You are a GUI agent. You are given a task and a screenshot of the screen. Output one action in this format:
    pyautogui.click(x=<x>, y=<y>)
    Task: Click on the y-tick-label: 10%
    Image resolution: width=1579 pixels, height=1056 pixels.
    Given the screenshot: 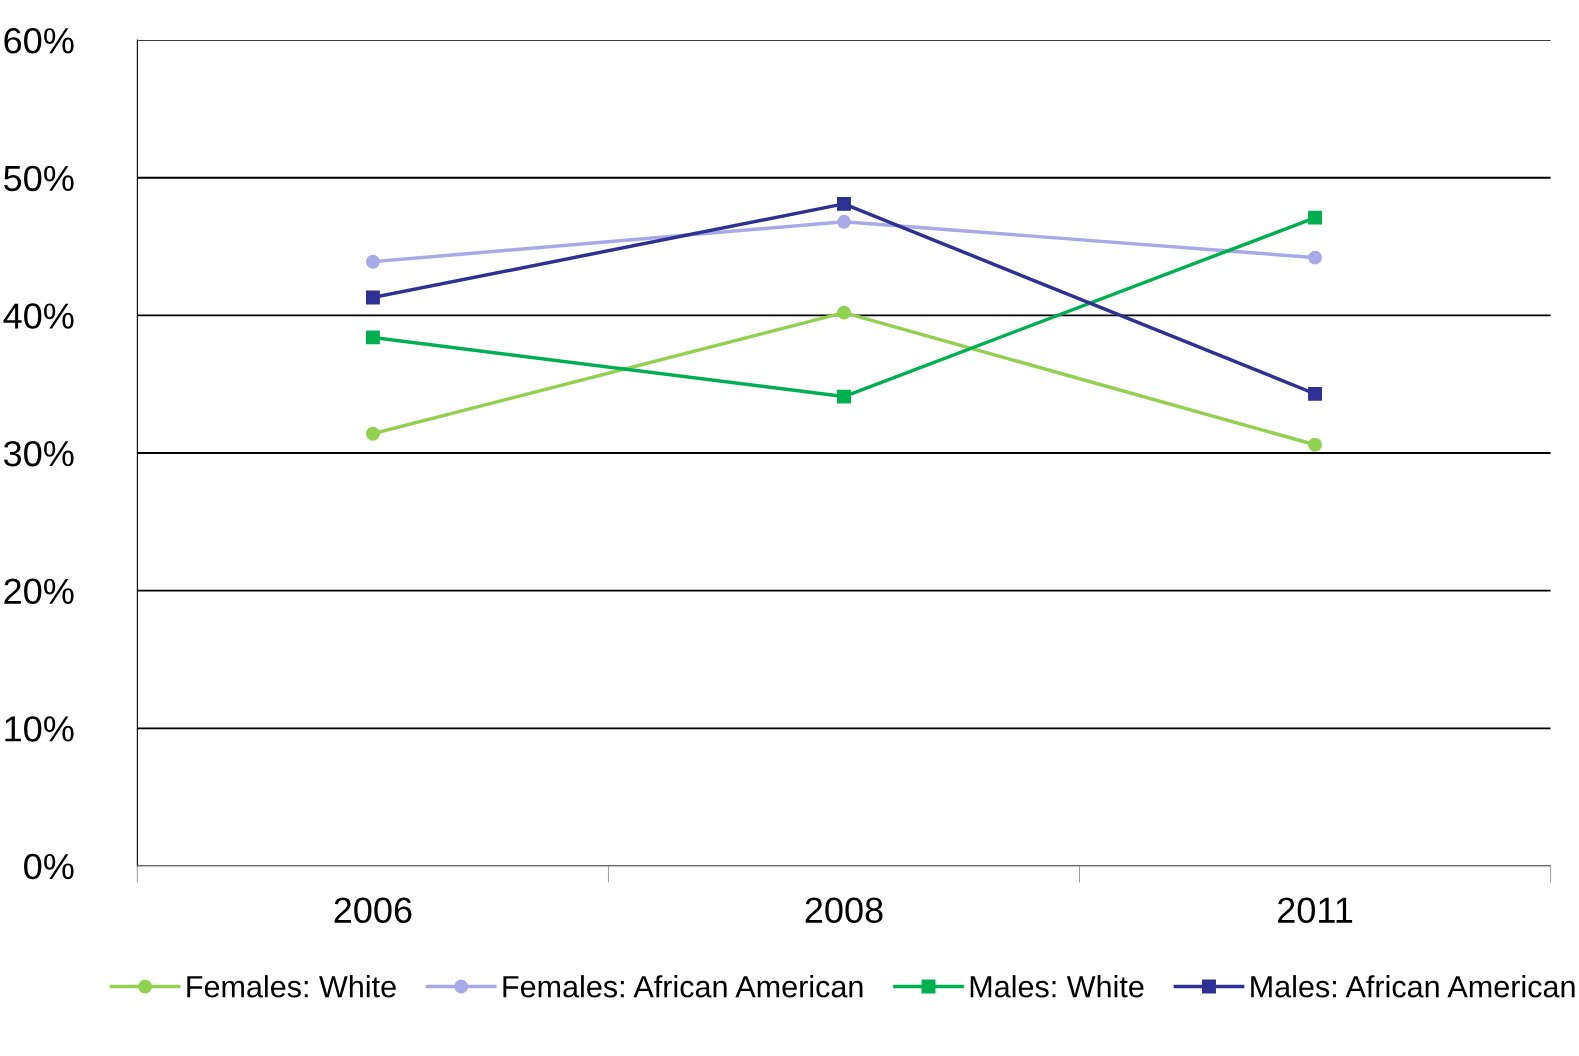 What is the action you would take?
    pyautogui.click(x=39, y=729)
    